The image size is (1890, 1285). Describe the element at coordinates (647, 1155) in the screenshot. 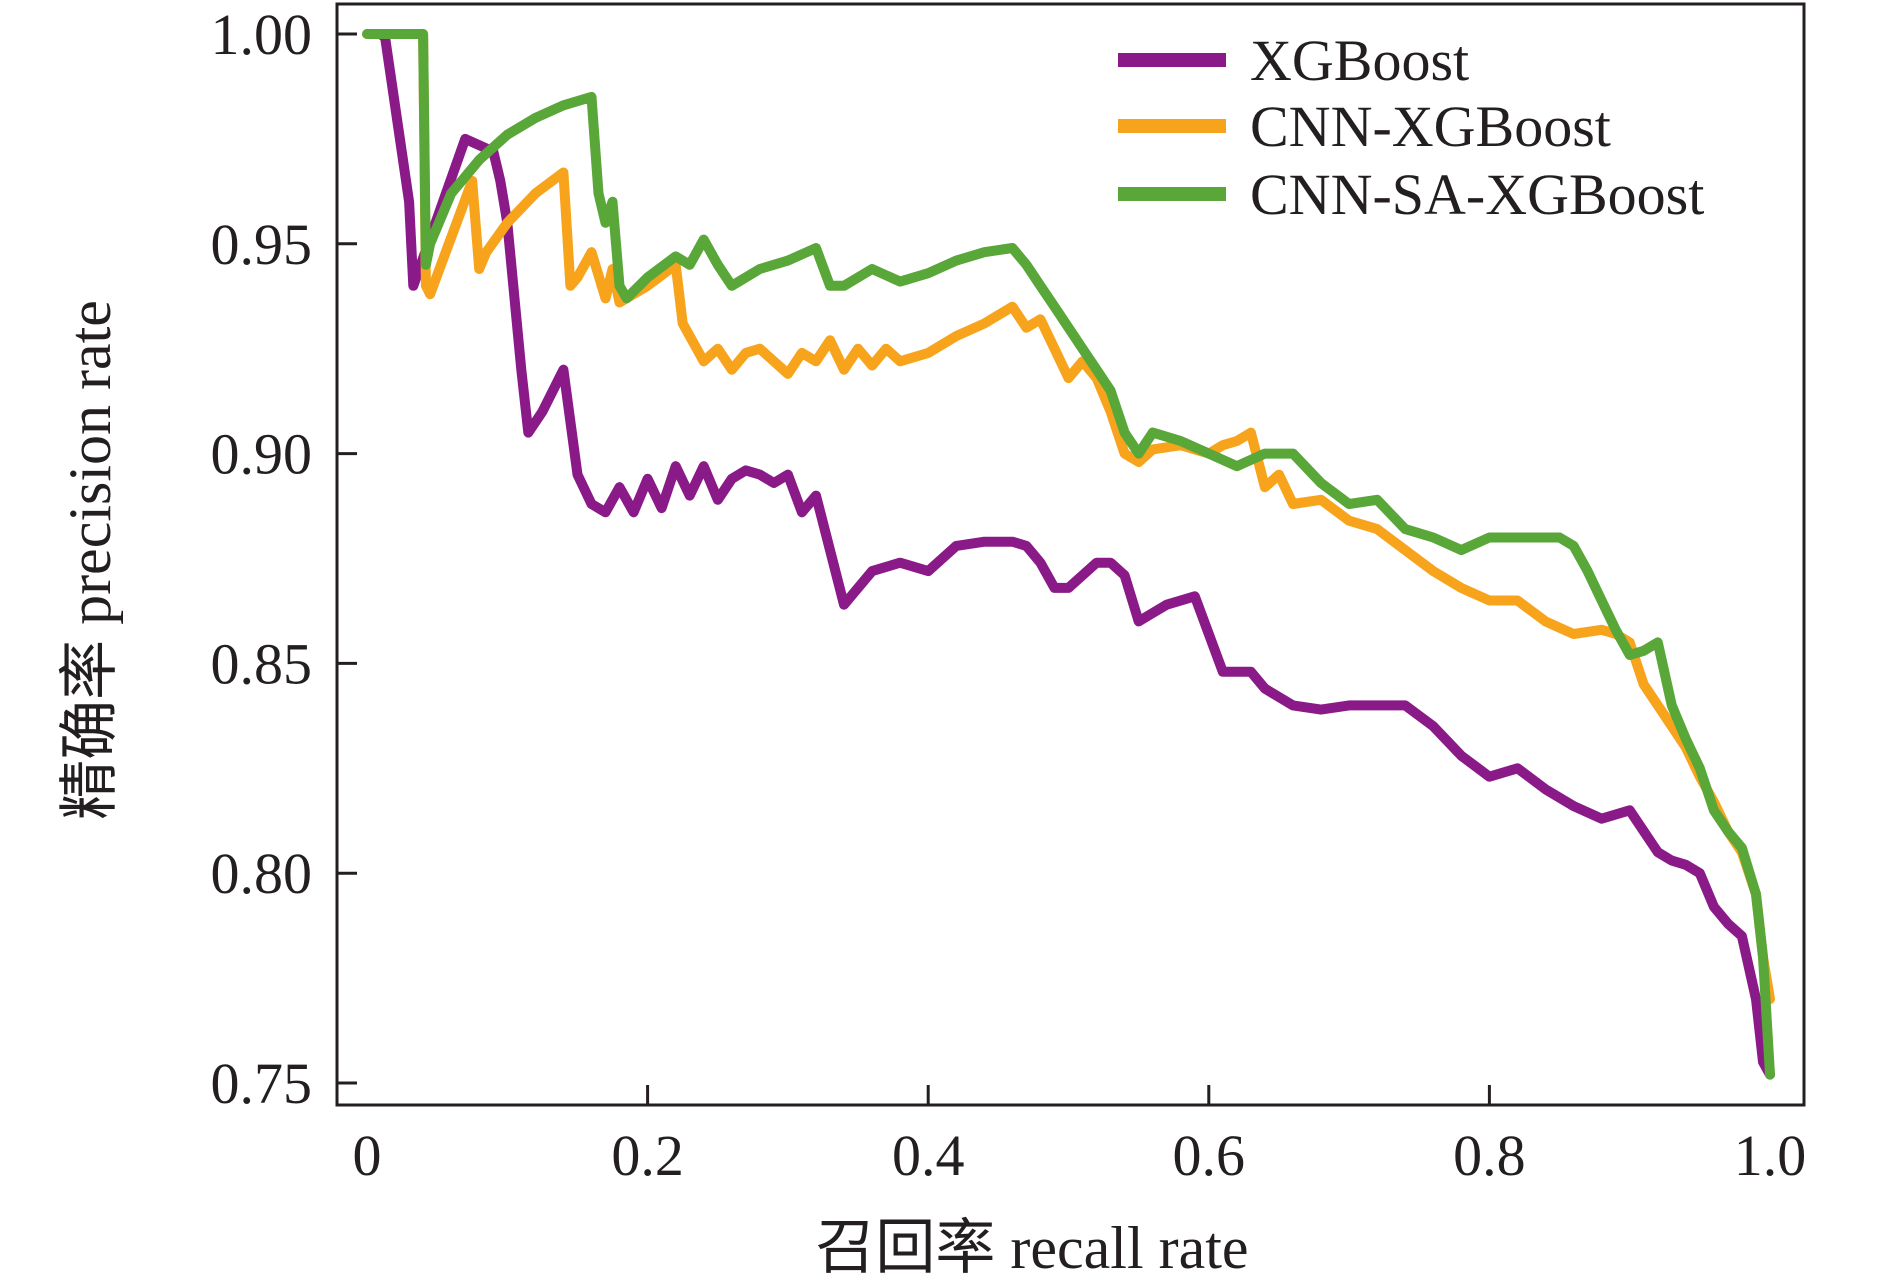

I see `x-tick-label: 0.2` at that location.